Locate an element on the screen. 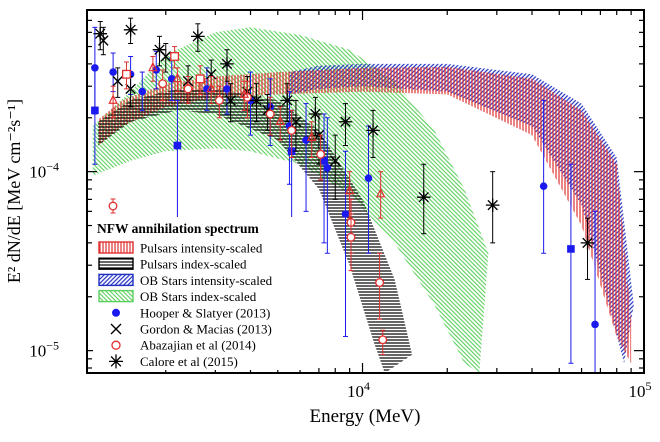 This screenshot has width=660, height=442. y-tick-label: 10⁻⁴ is located at coordinates (44, 171).